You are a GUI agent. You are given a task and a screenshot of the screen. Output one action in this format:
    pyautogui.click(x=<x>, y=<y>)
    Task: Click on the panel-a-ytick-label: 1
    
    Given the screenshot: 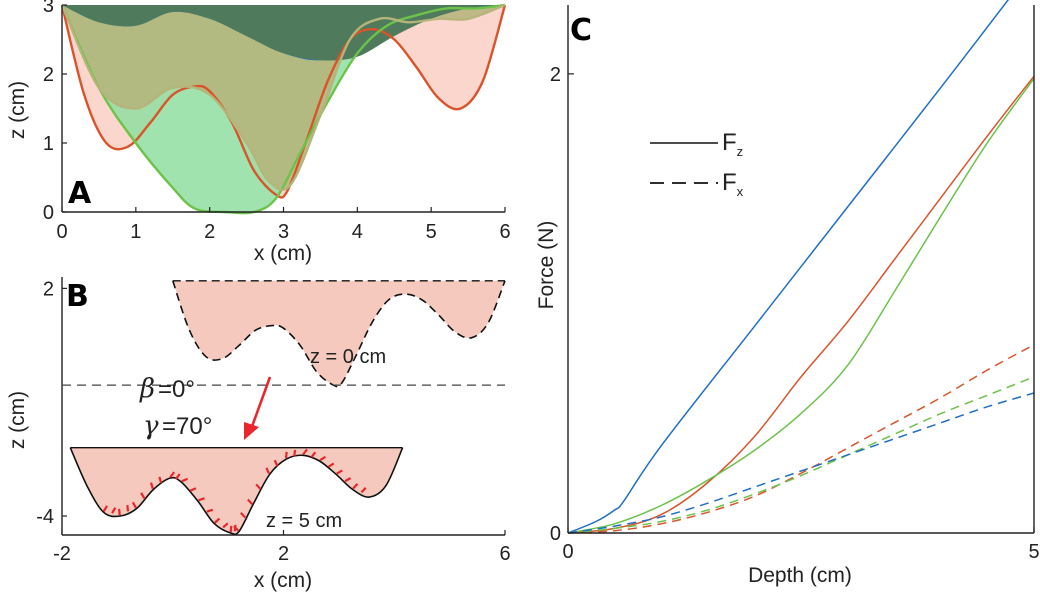 What is the action you would take?
    pyautogui.click(x=48, y=144)
    